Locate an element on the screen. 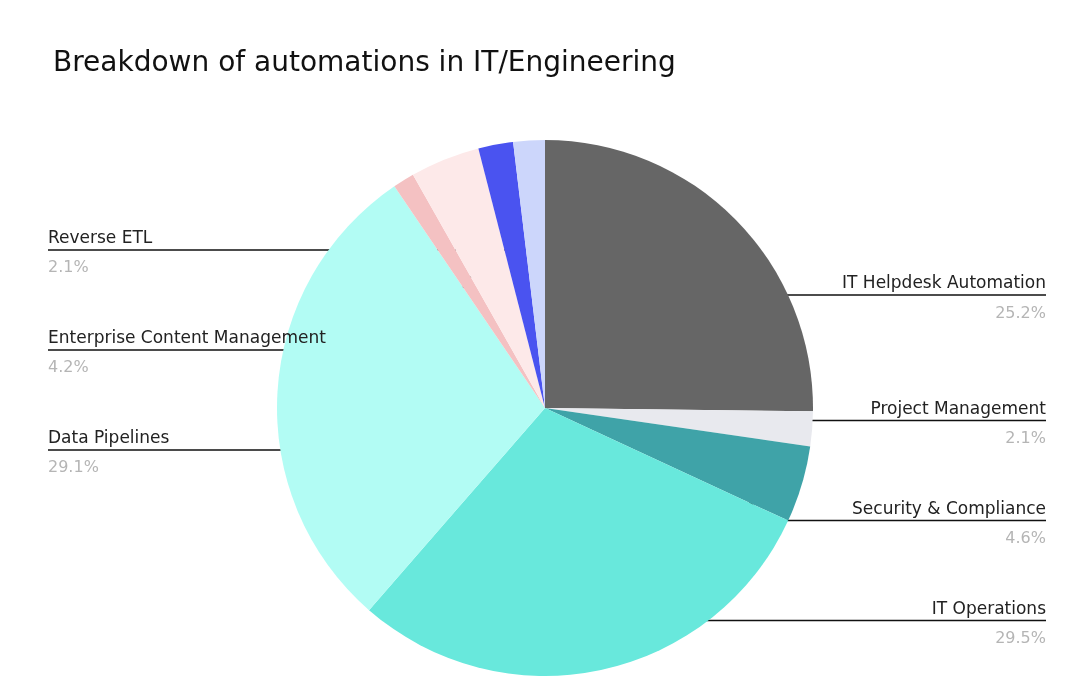  data-label: 4.6% is located at coordinates (1025, 538).